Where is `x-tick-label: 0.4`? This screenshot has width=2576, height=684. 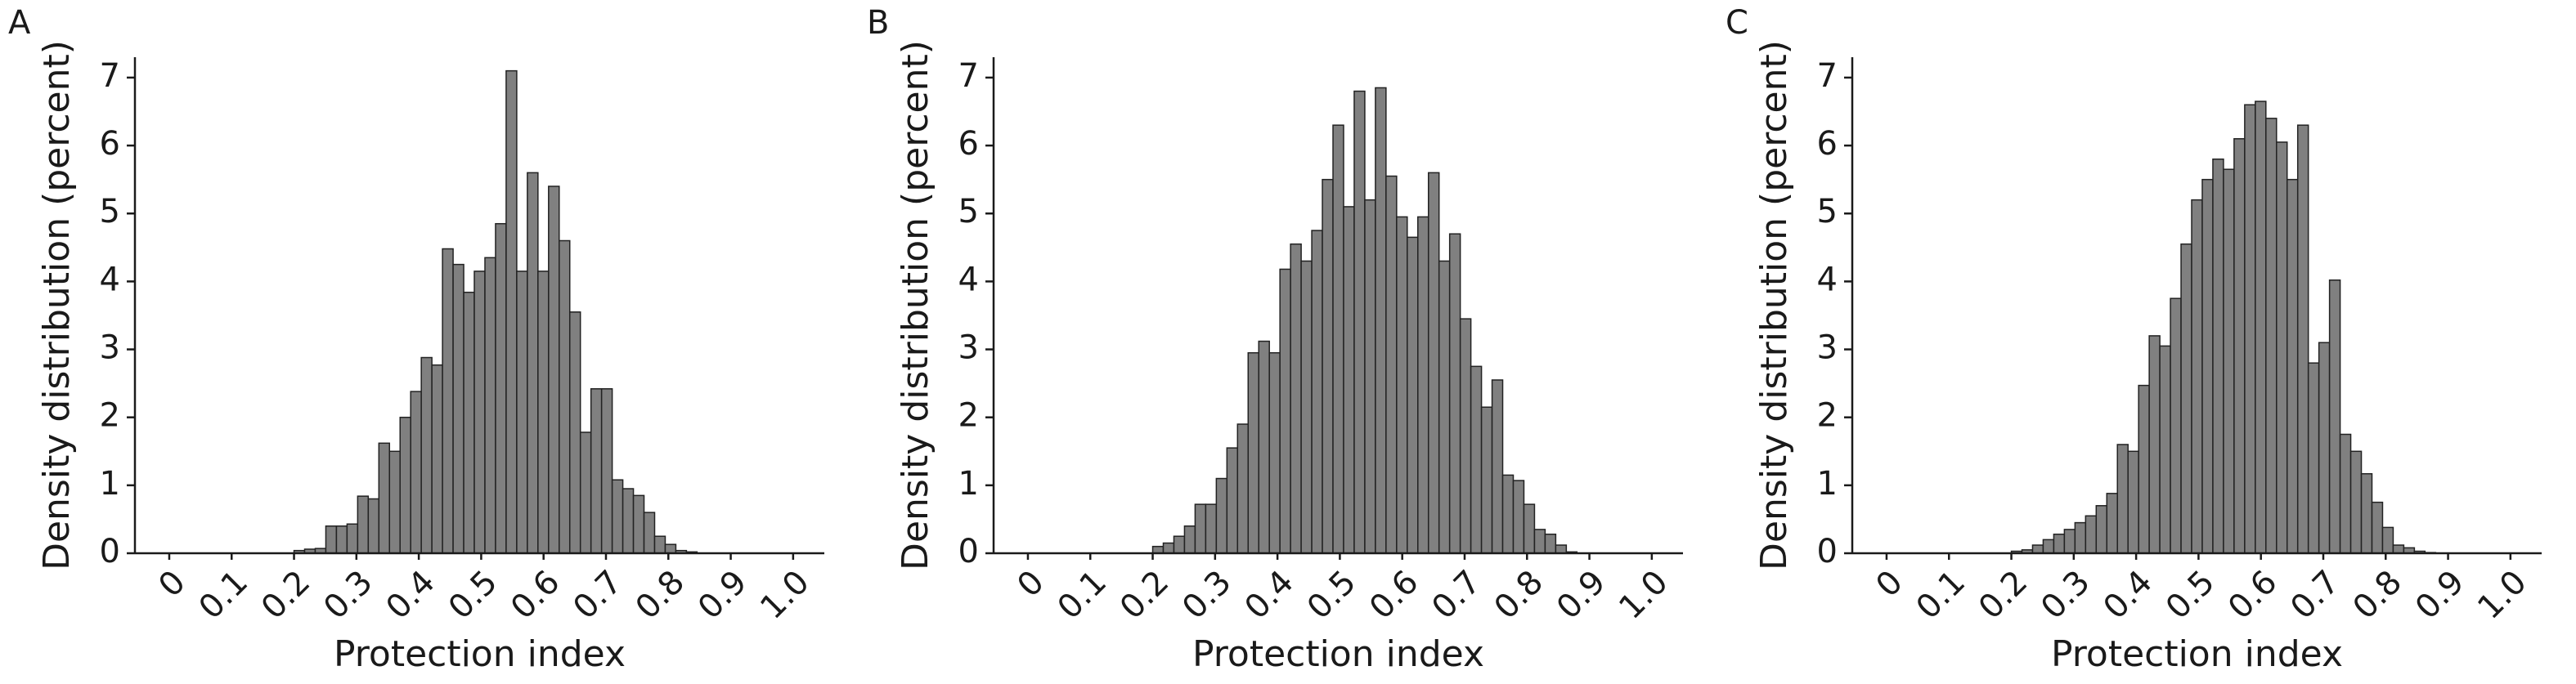
x-tick-label: 0.4 is located at coordinates (2128, 595).